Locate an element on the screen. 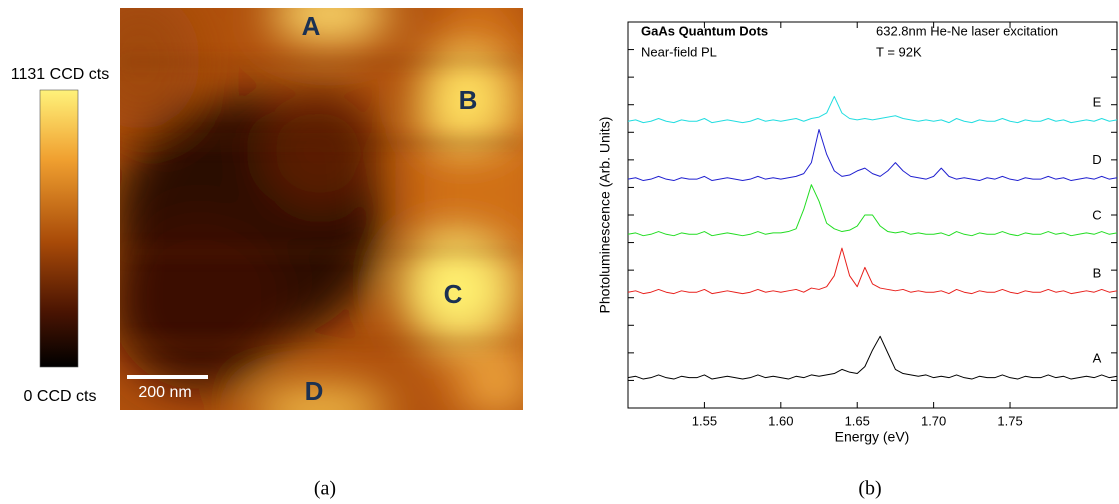 This screenshot has width=1119, height=504. caption: (a) is located at coordinates (325, 489).